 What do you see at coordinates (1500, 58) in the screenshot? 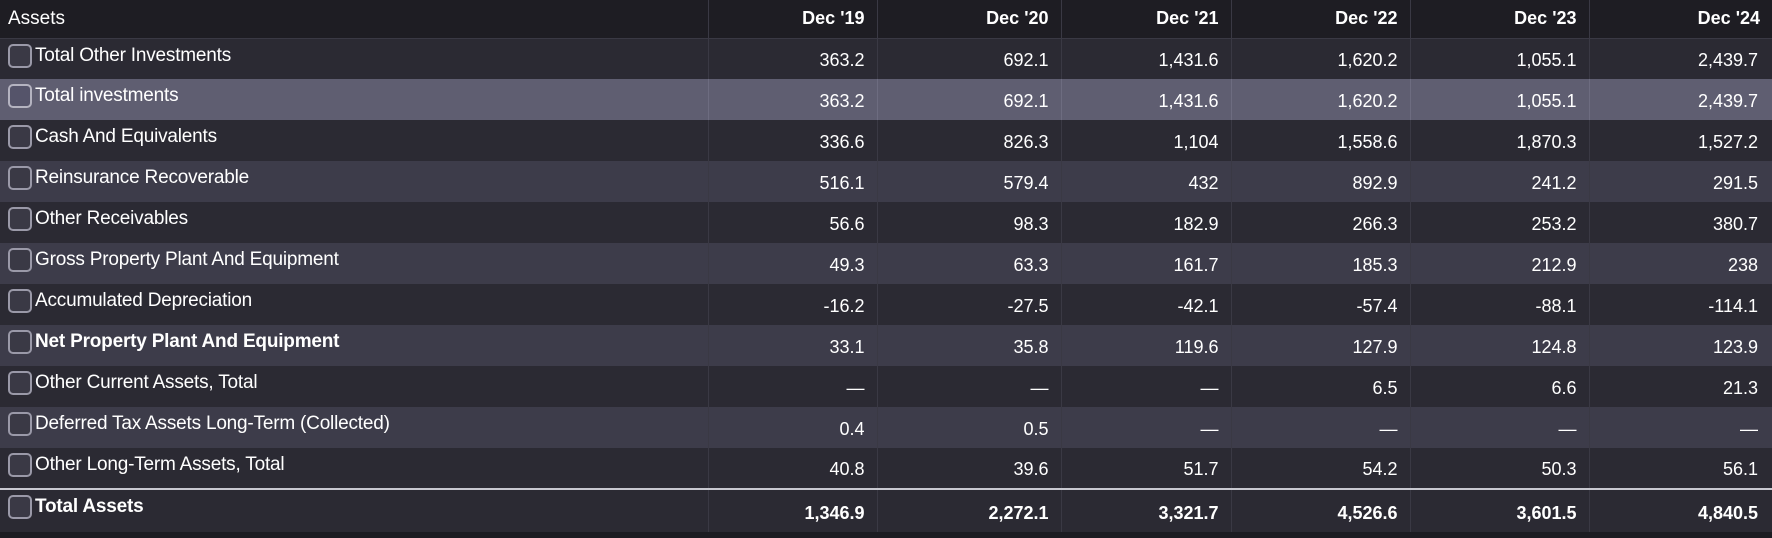
I see `value-cell: 1,055.1` at bounding box center [1500, 58].